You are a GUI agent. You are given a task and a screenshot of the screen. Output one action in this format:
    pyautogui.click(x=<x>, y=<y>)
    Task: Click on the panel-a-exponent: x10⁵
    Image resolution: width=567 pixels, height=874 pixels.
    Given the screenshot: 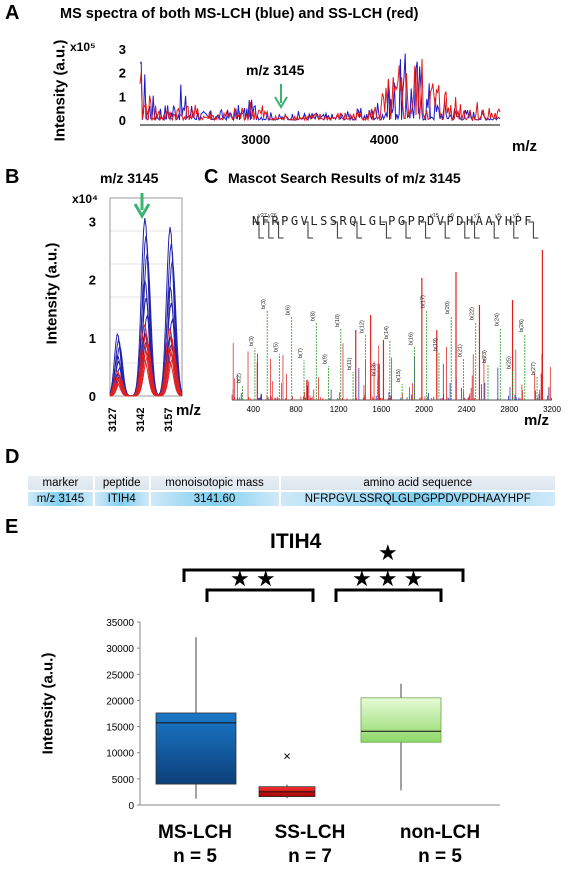 What is the action you would take?
    pyautogui.click(x=83, y=47)
    